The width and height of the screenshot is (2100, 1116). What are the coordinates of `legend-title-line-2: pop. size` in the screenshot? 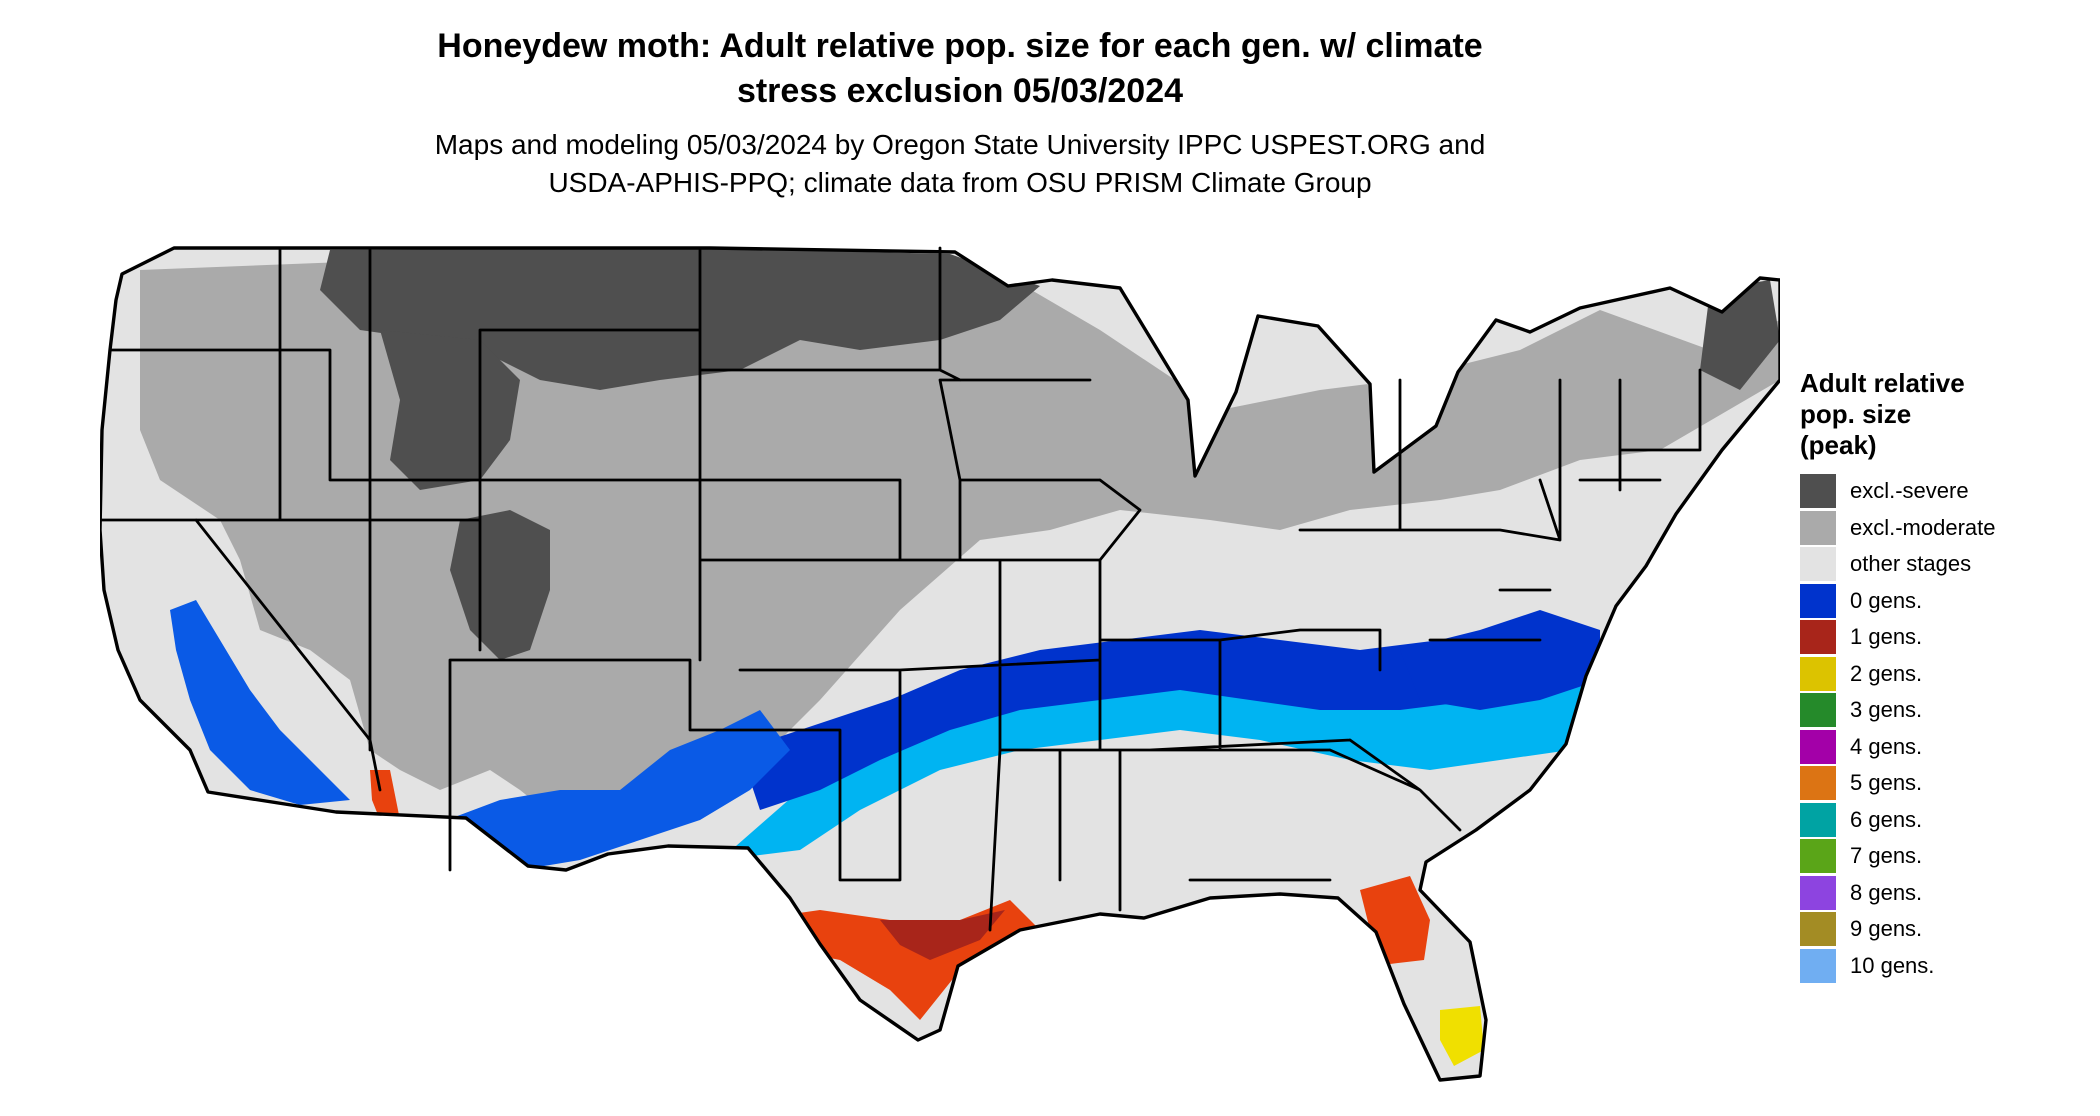 It's located at (1856, 414).